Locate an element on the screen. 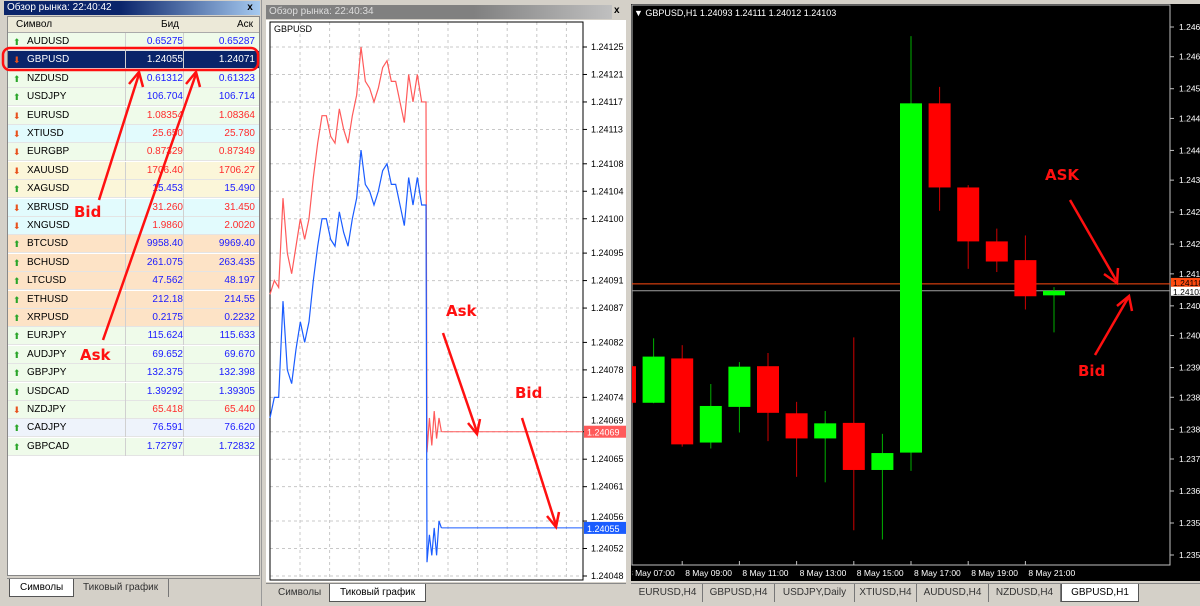  table-row: ⬆ GBPCAD 1.72797 1.72832 is located at coordinates (133, 446).